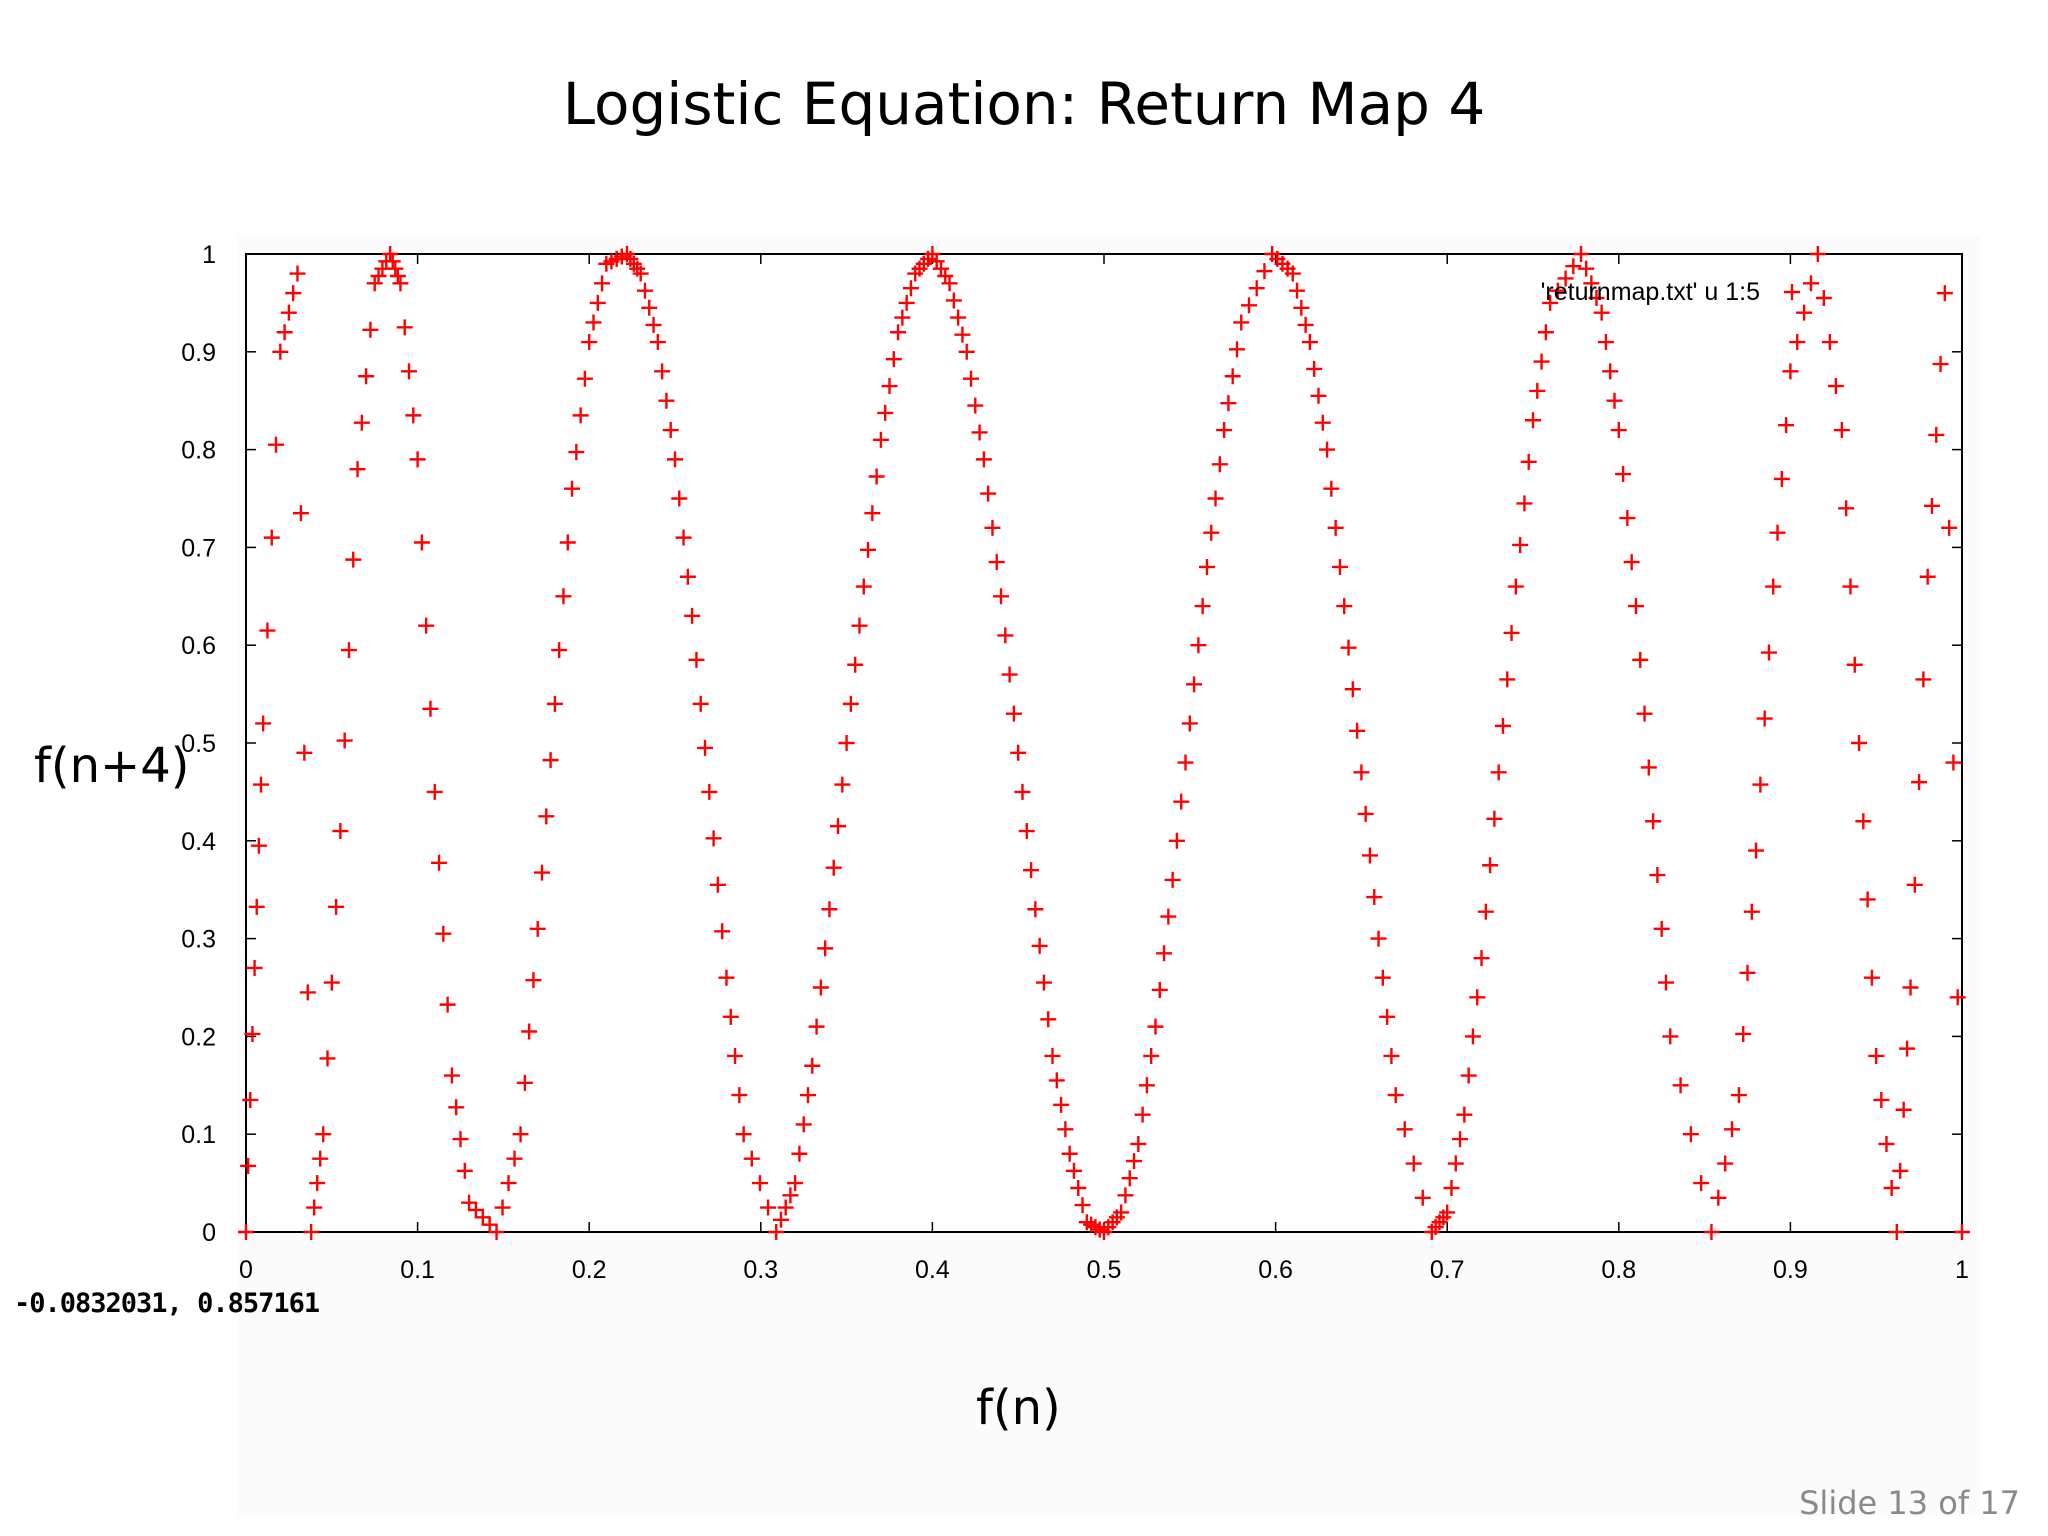  I want to click on x-tick-label: 0.9, so click(1790, 1270).